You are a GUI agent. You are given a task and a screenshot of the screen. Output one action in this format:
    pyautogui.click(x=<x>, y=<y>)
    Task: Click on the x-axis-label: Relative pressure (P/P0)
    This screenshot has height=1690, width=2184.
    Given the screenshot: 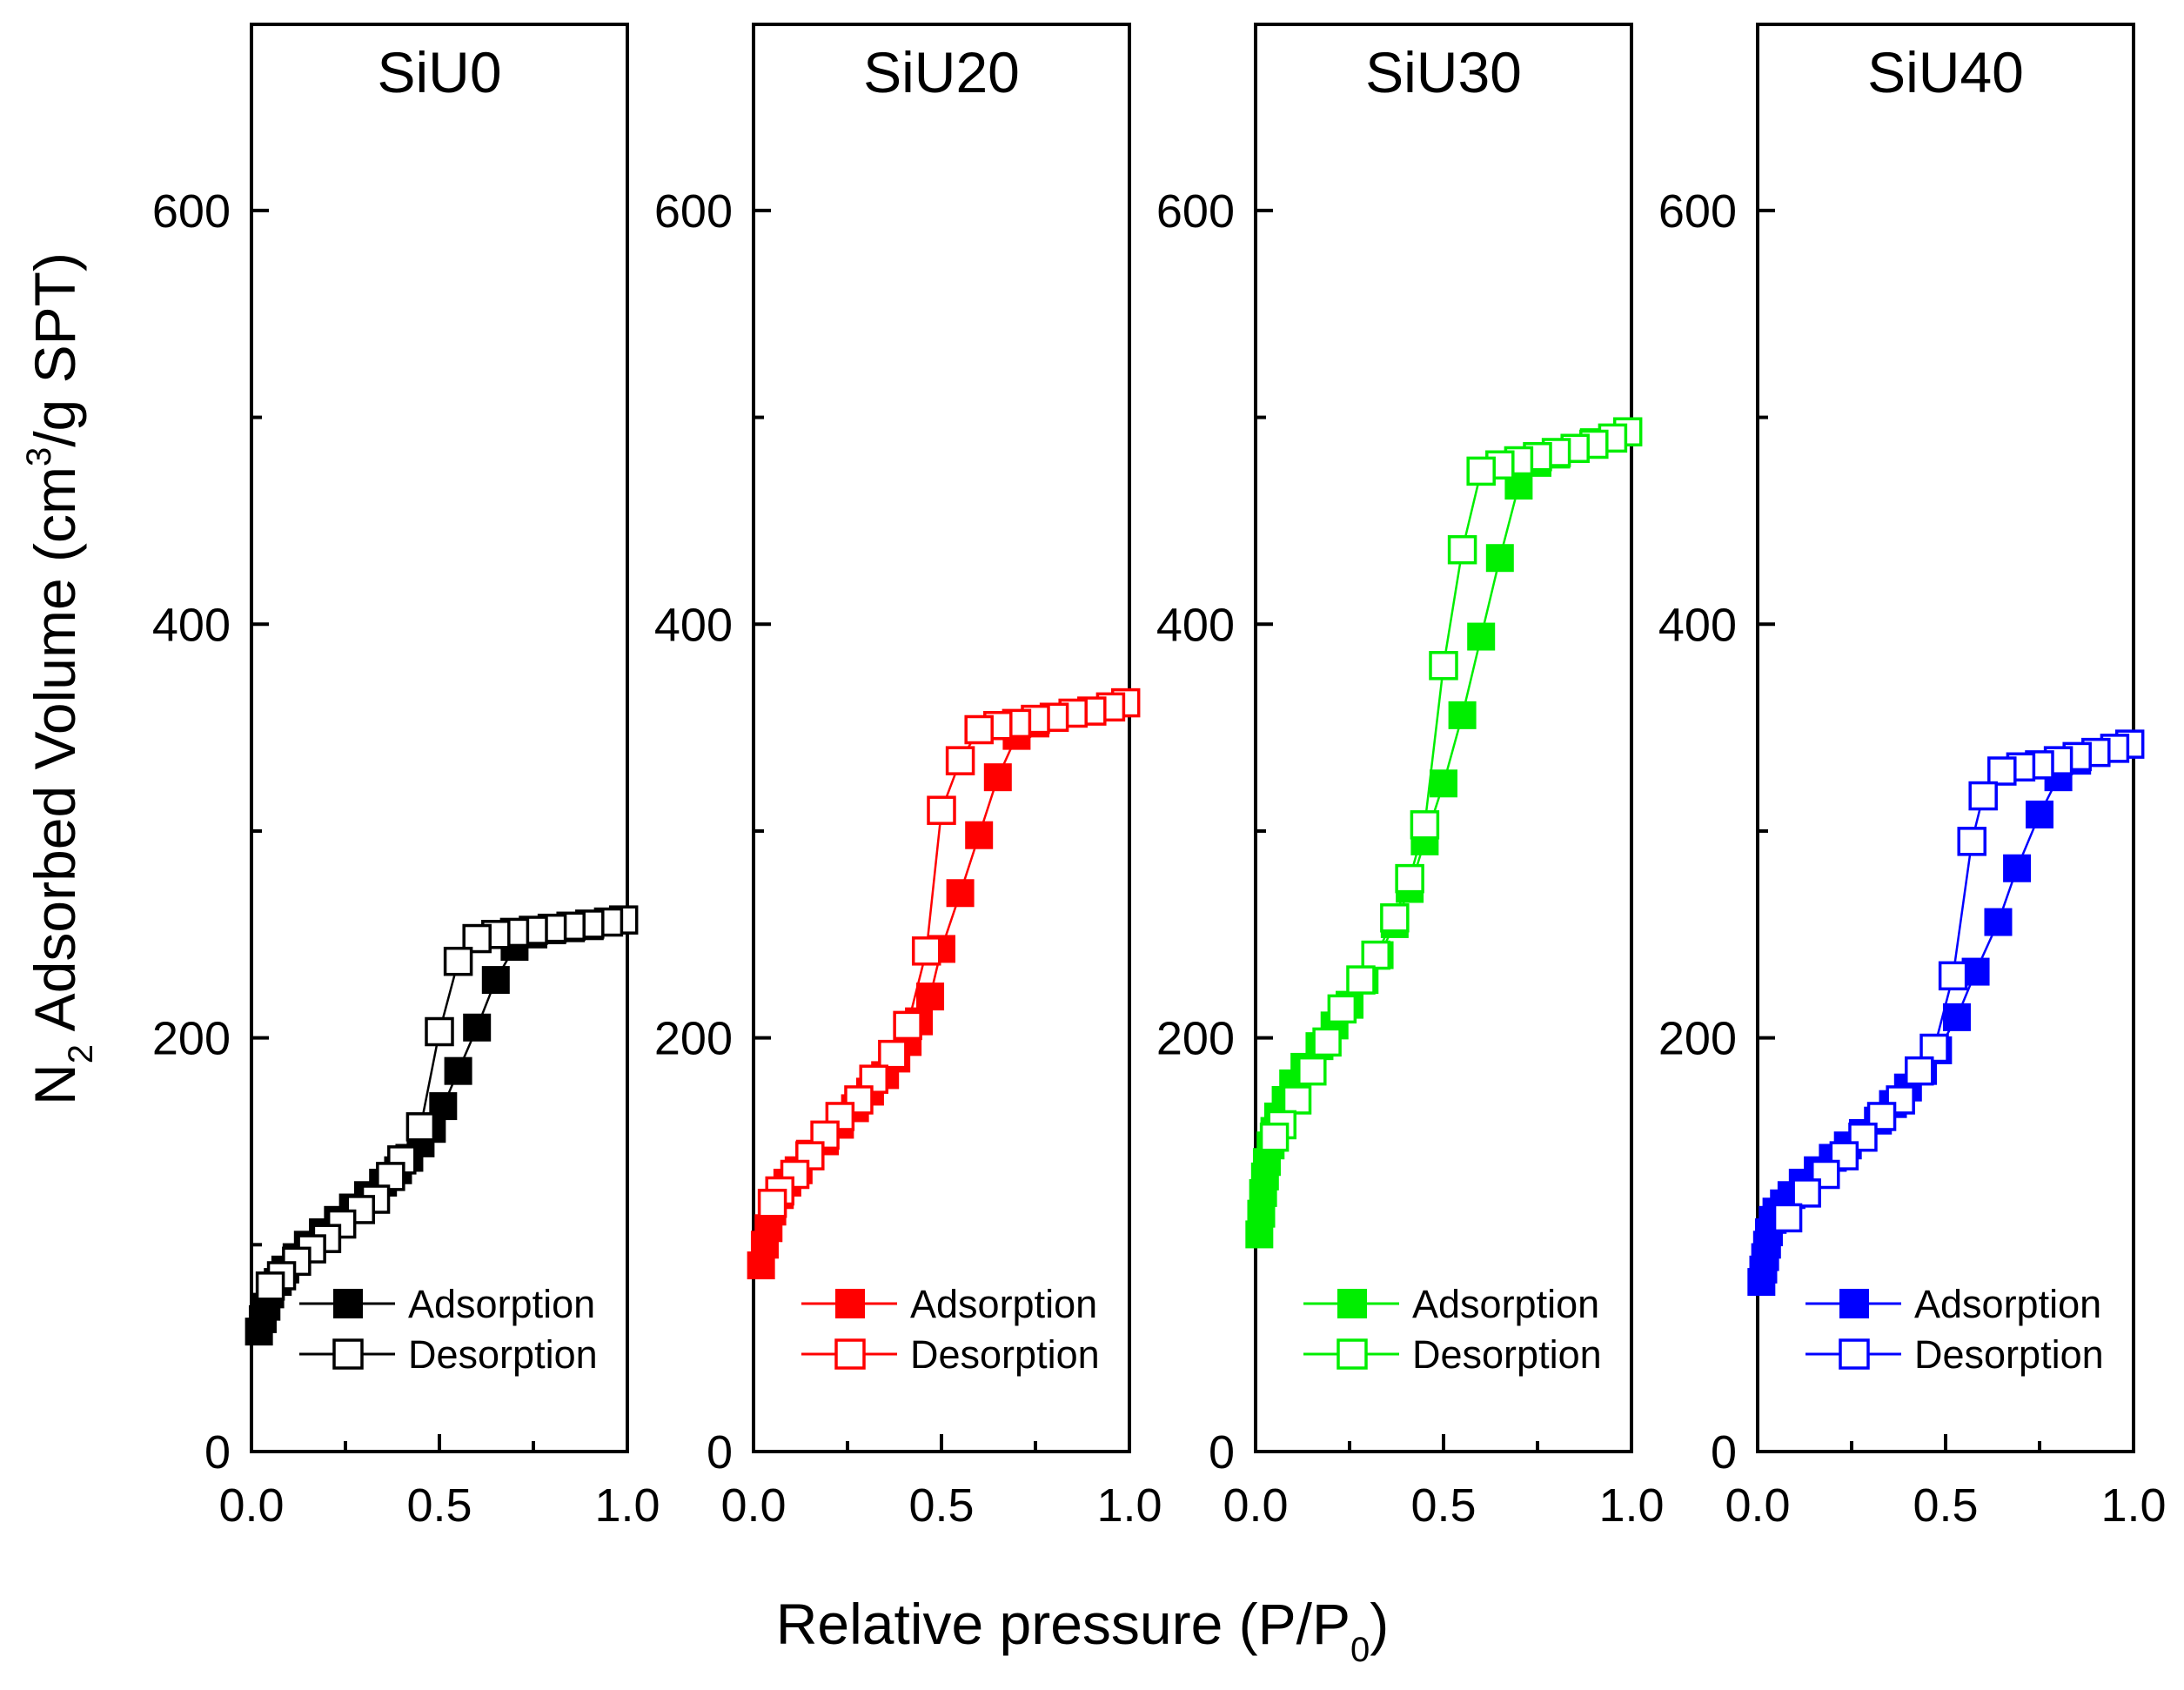 What is the action you would take?
    pyautogui.click(x=1083, y=1630)
    